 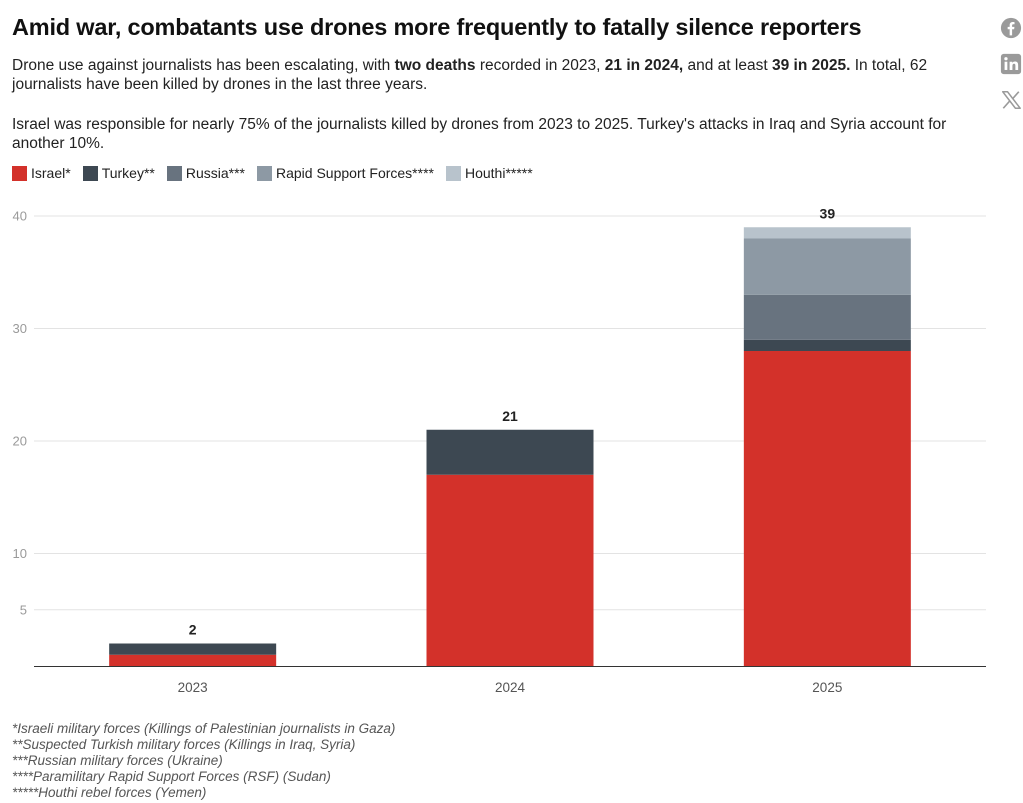 I want to click on legend-label: Israel*, so click(x=51, y=173).